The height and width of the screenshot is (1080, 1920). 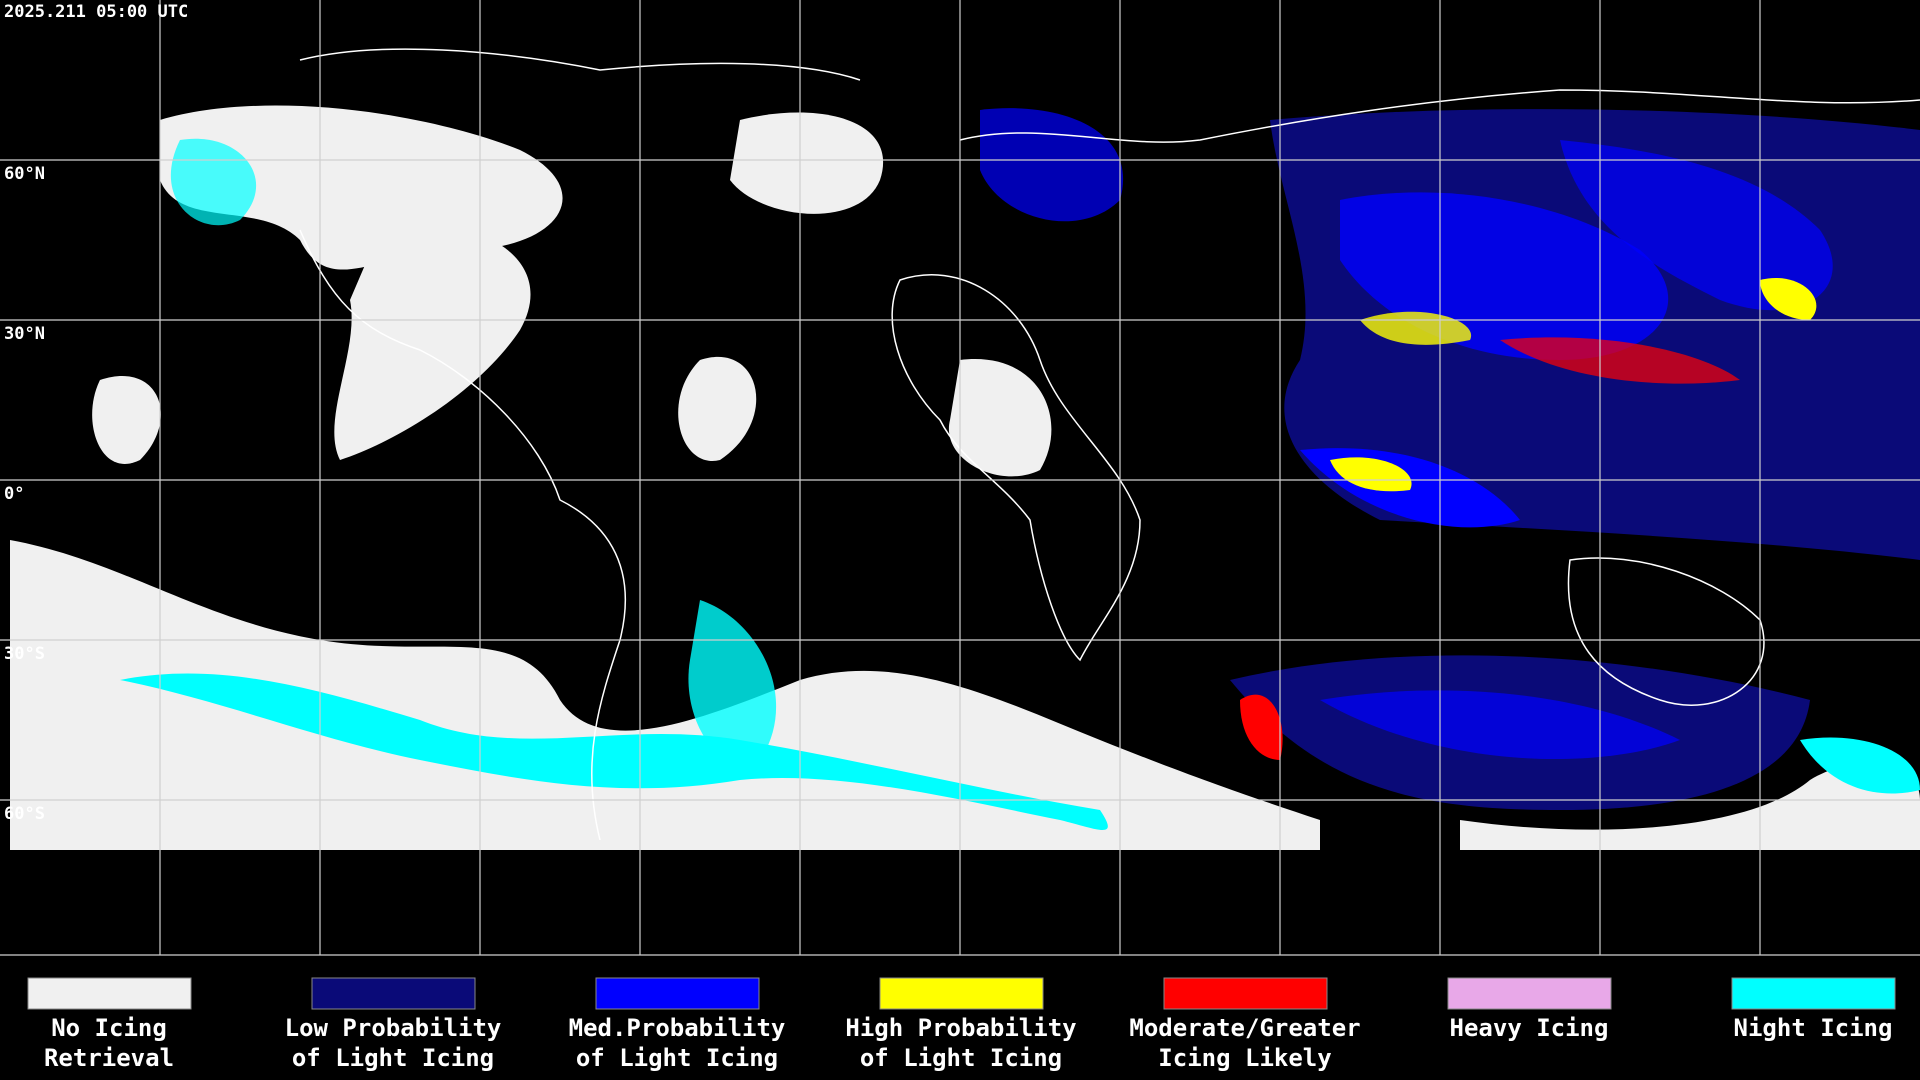 I want to click on latitude-label: 30°N, so click(x=24, y=334).